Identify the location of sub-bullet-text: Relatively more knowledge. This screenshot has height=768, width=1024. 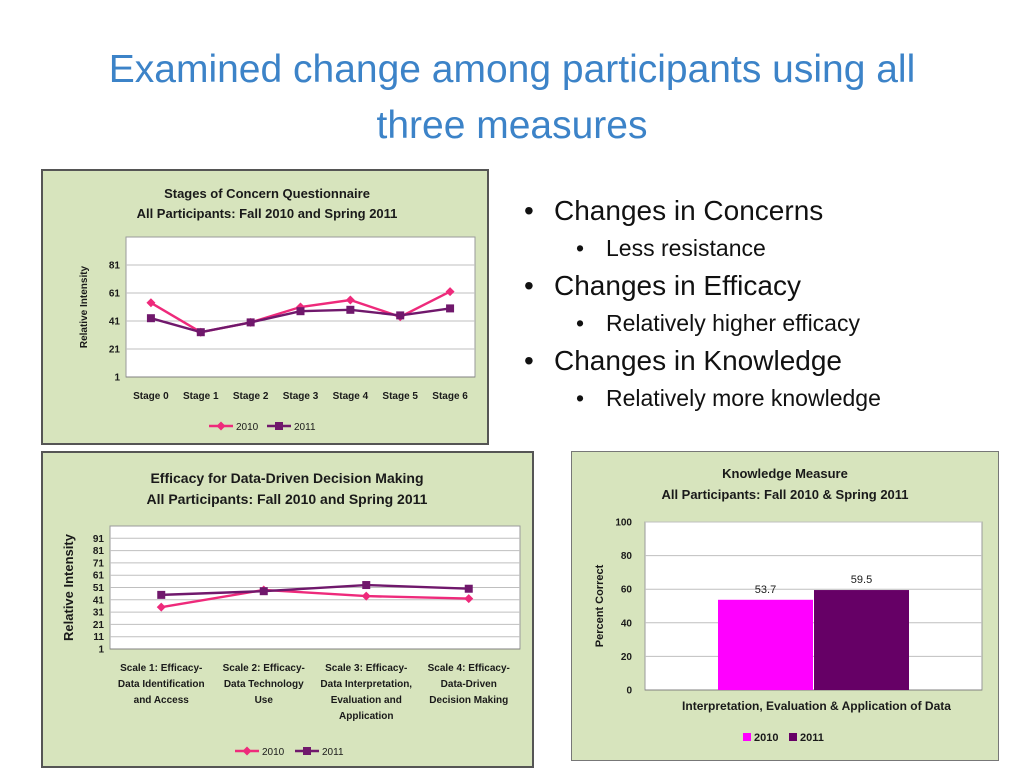
(743, 398).